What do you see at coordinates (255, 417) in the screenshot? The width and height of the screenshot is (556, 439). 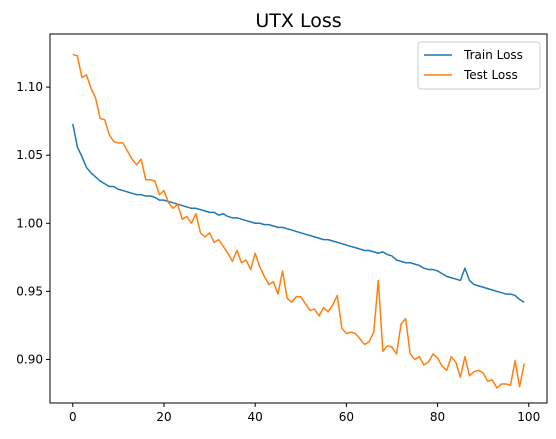 I see `x-tick-label: 40` at bounding box center [255, 417].